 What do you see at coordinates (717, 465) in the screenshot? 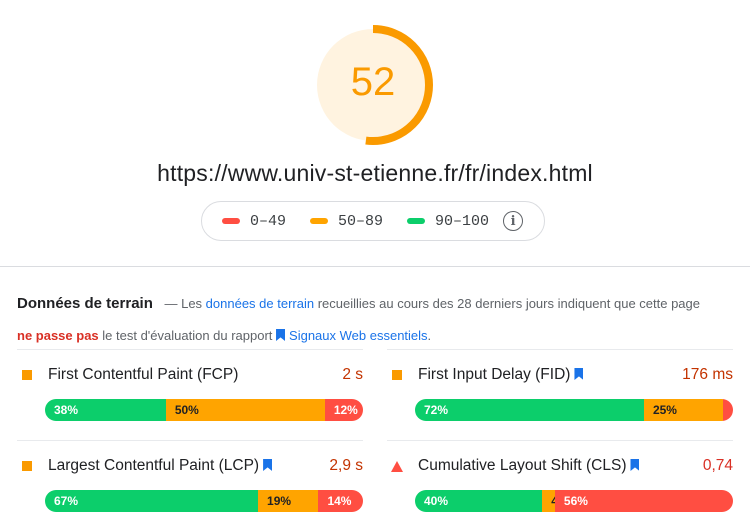
I see `metric-value: 0,74` at bounding box center [717, 465].